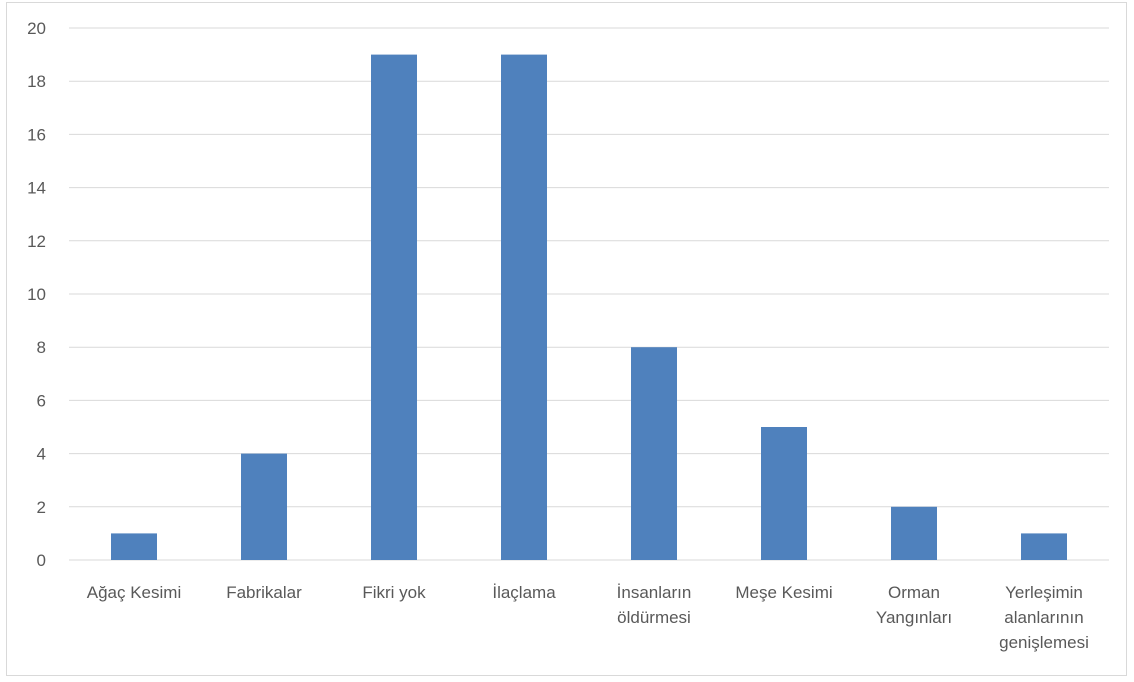 The image size is (1134, 682). What do you see at coordinates (914, 592) in the screenshot?
I see `x-tick-label-line: Orman` at bounding box center [914, 592].